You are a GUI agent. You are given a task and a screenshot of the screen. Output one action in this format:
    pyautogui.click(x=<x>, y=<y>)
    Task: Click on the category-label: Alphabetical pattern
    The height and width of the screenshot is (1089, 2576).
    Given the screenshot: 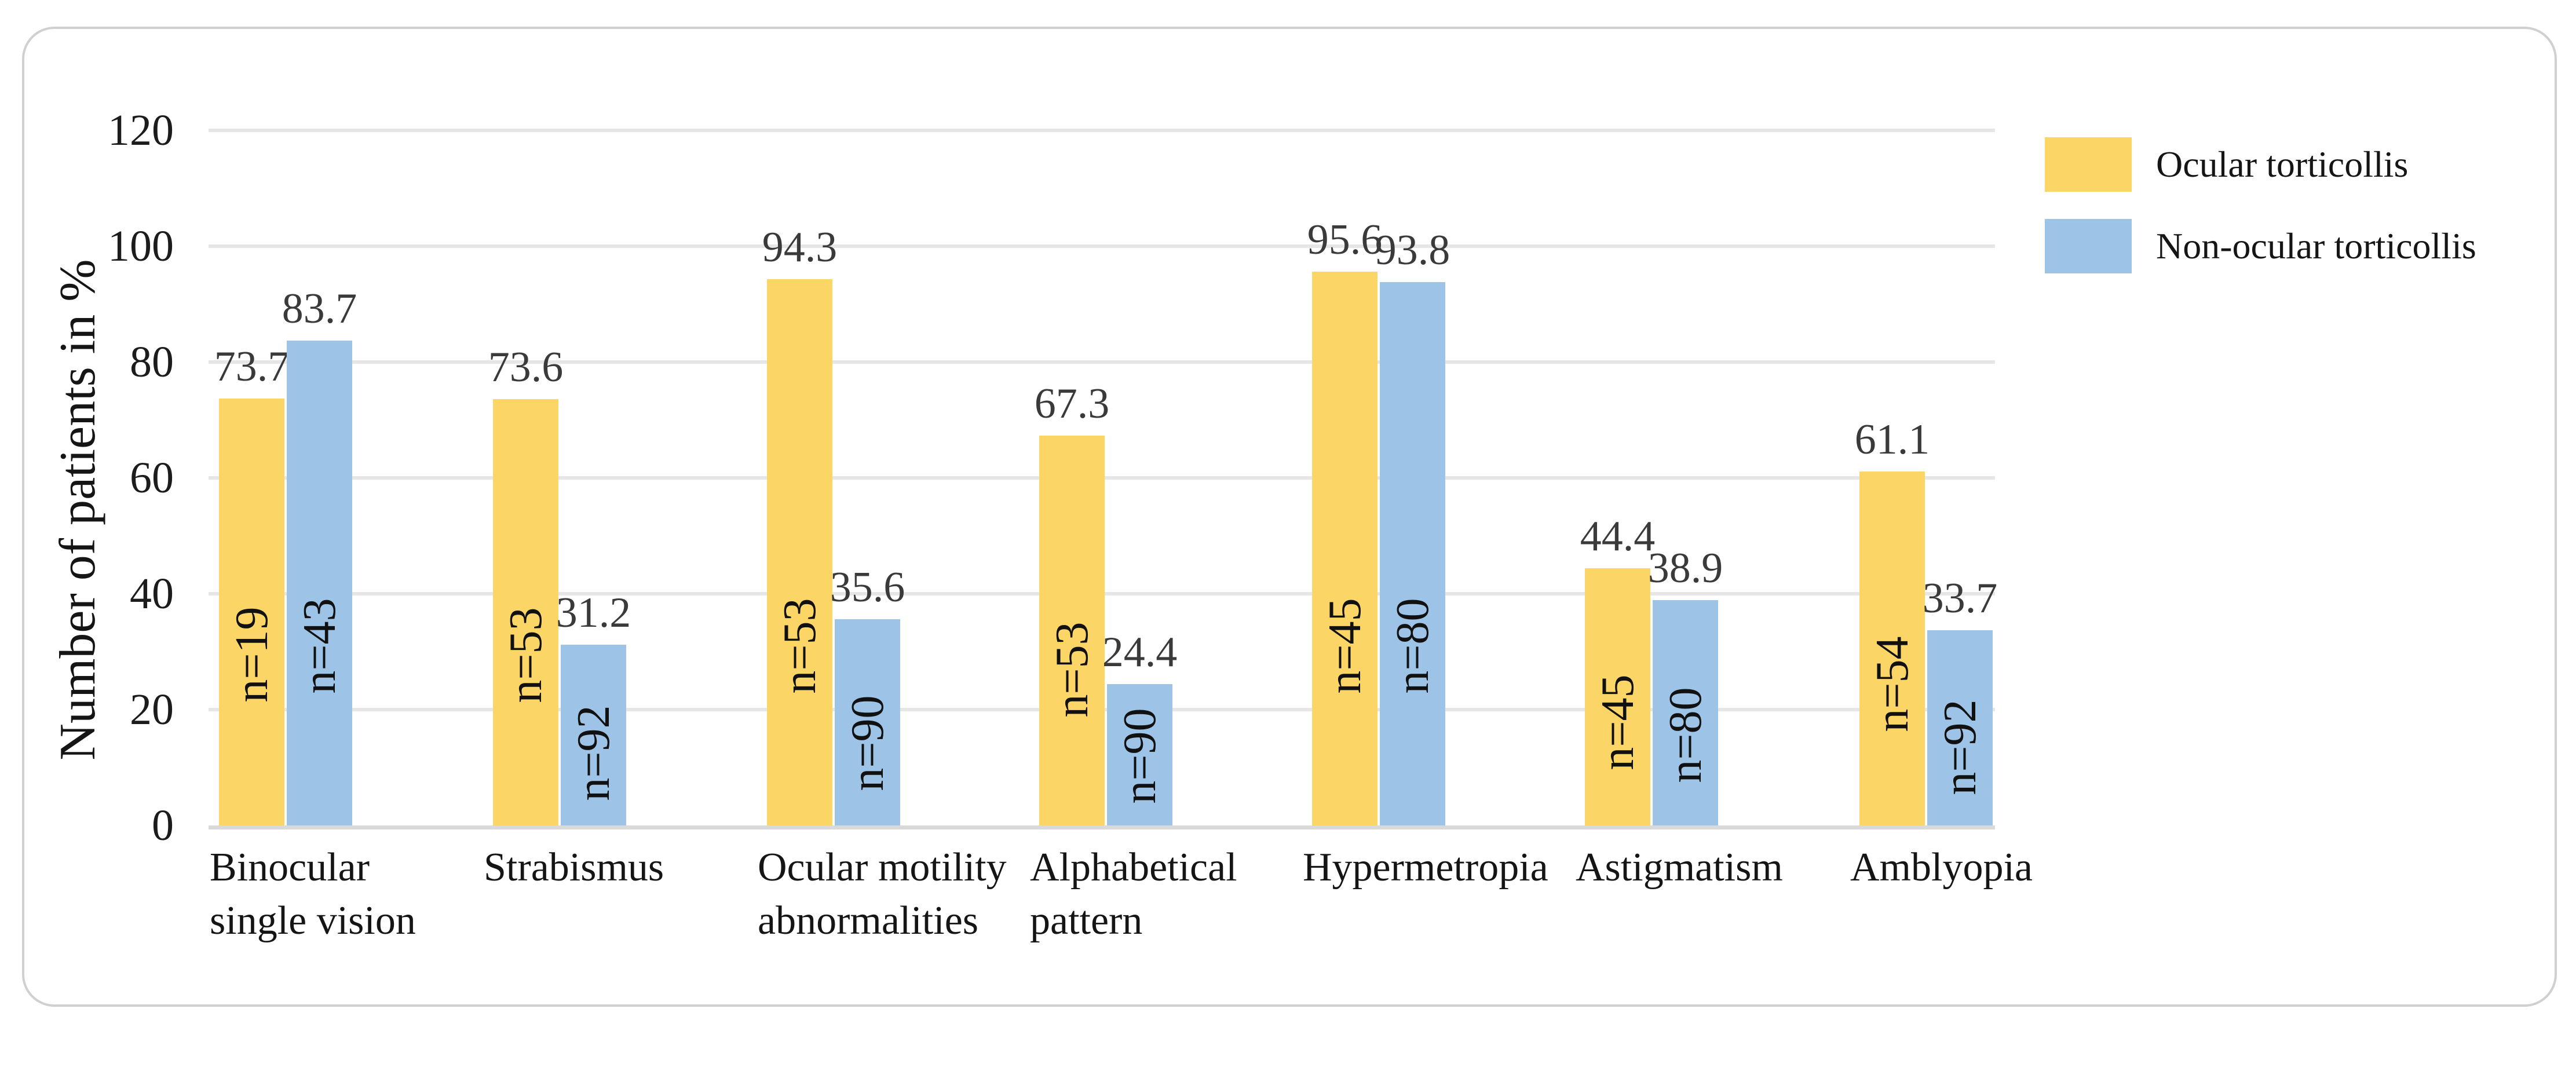 What is the action you would take?
    pyautogui.click(x=1133, y=894)
    